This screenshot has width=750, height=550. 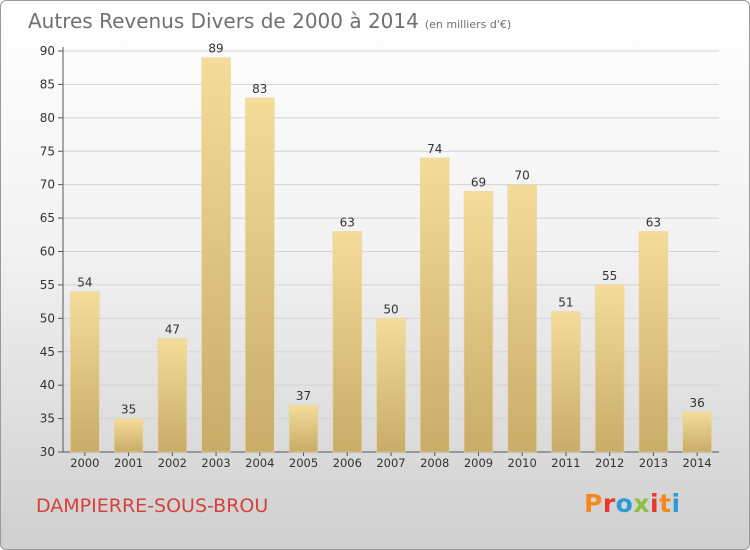 What do you see at coordinates (593, 503) in the screenshot?
I see `logo-letter: P` at bounding box center [593, 503].